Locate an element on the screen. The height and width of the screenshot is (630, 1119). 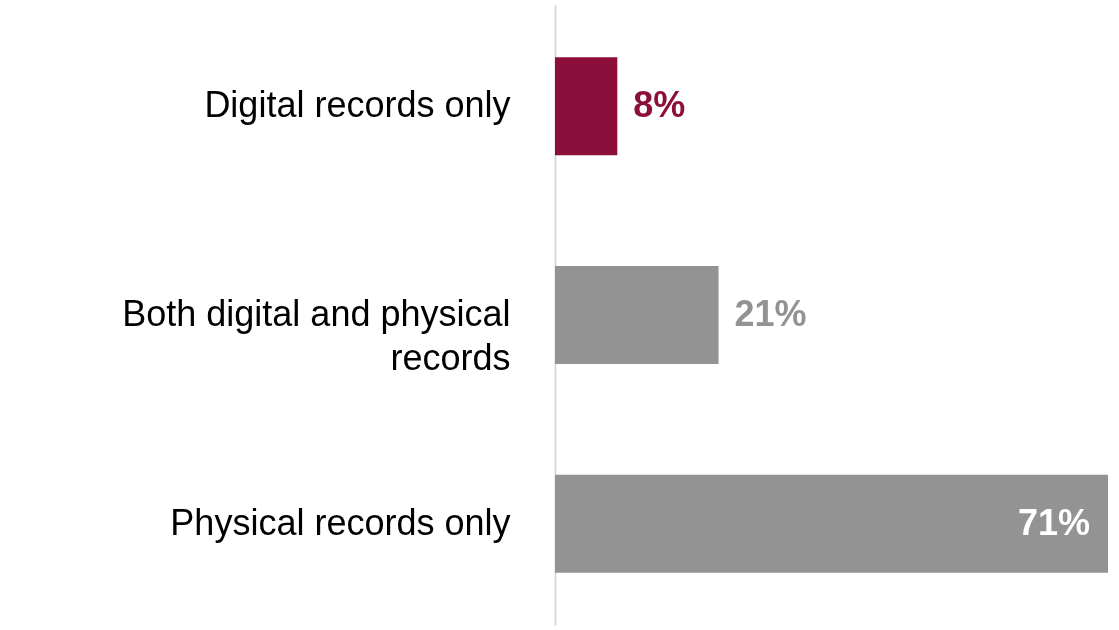
data-label: 21% is located at coordinates (770, 313).